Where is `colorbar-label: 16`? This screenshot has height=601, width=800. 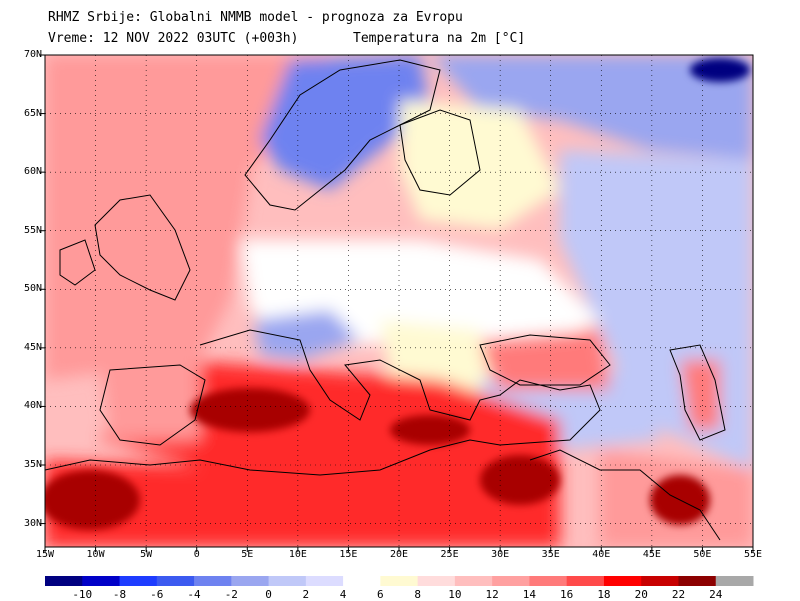
colorbar-label: 16 is located at coordinates (567, 594).